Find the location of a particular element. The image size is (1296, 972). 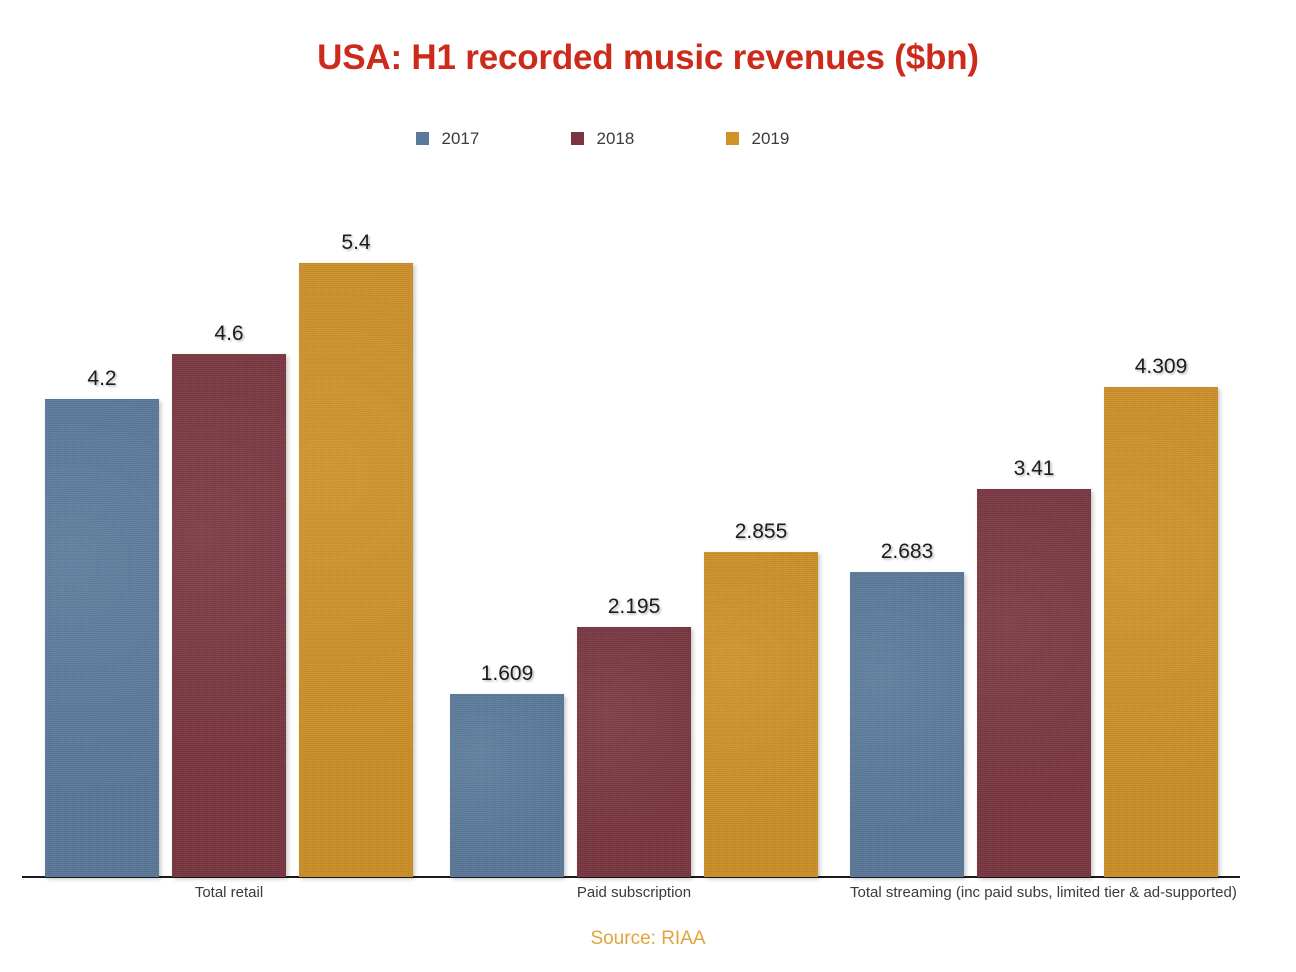

legend-swatch-2019 is located at coordinates (732, 138).